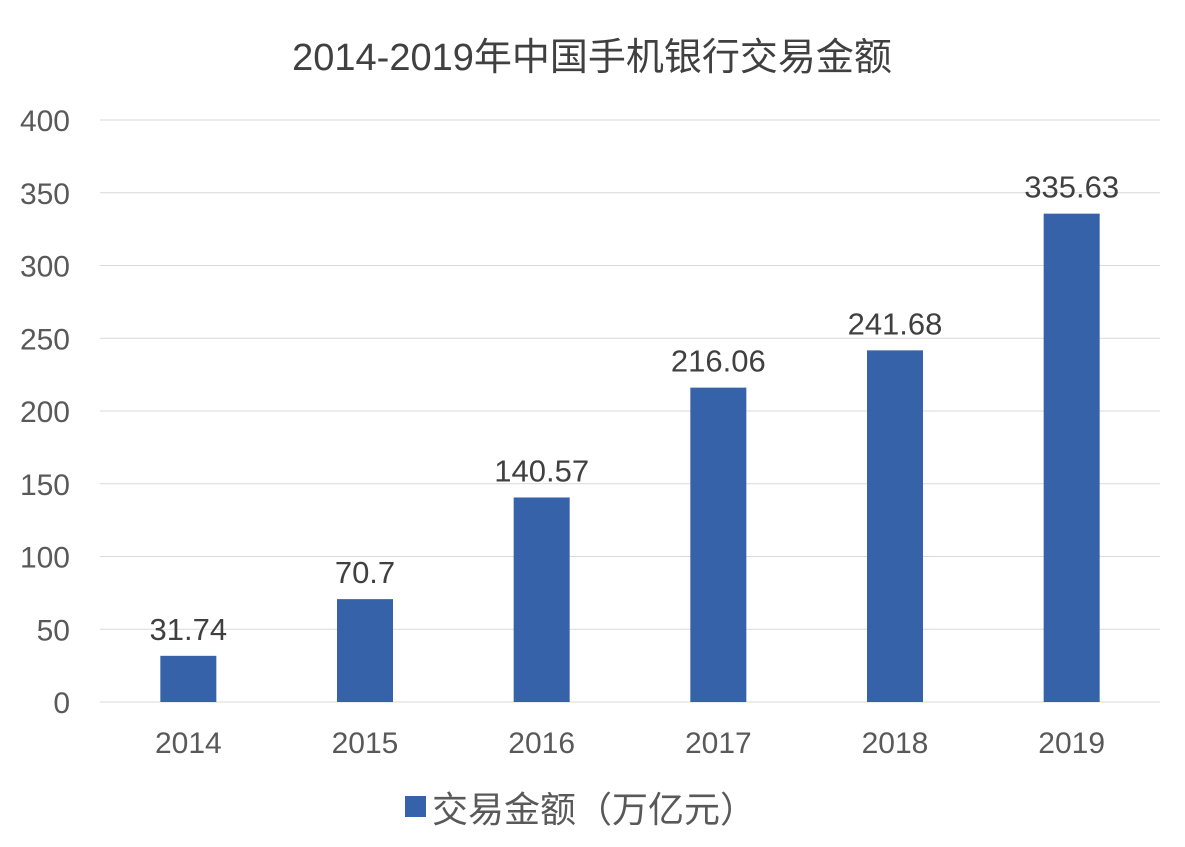  I want to click on data-label: 70.7, so click(365, 572).